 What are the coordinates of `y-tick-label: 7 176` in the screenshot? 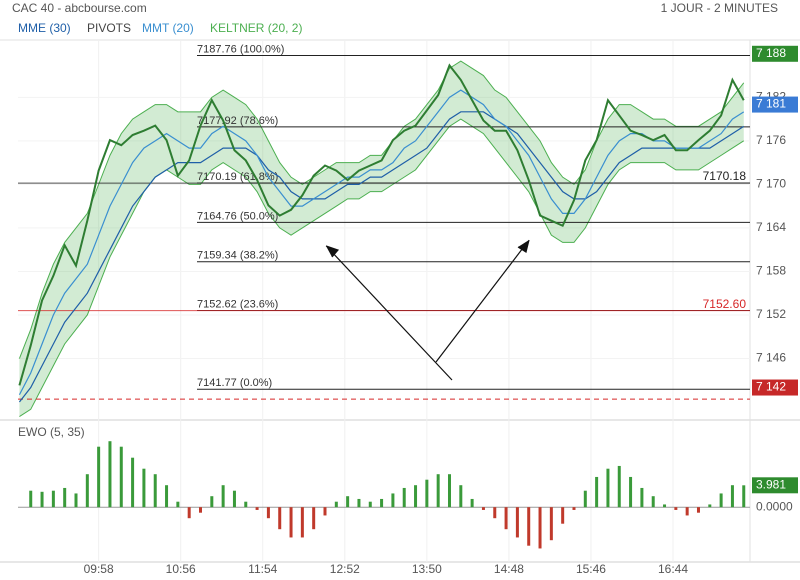 It's located at (771, 140).